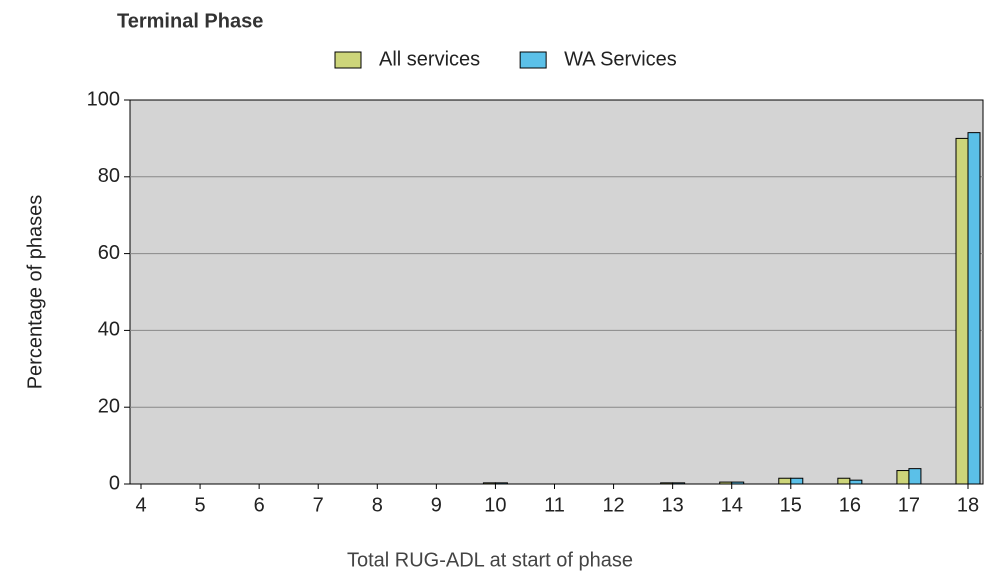  What do you see at coordinates (259, 505) in the screenshot?
I see `x-tick-label: 6` at bounding box center [259, 505].